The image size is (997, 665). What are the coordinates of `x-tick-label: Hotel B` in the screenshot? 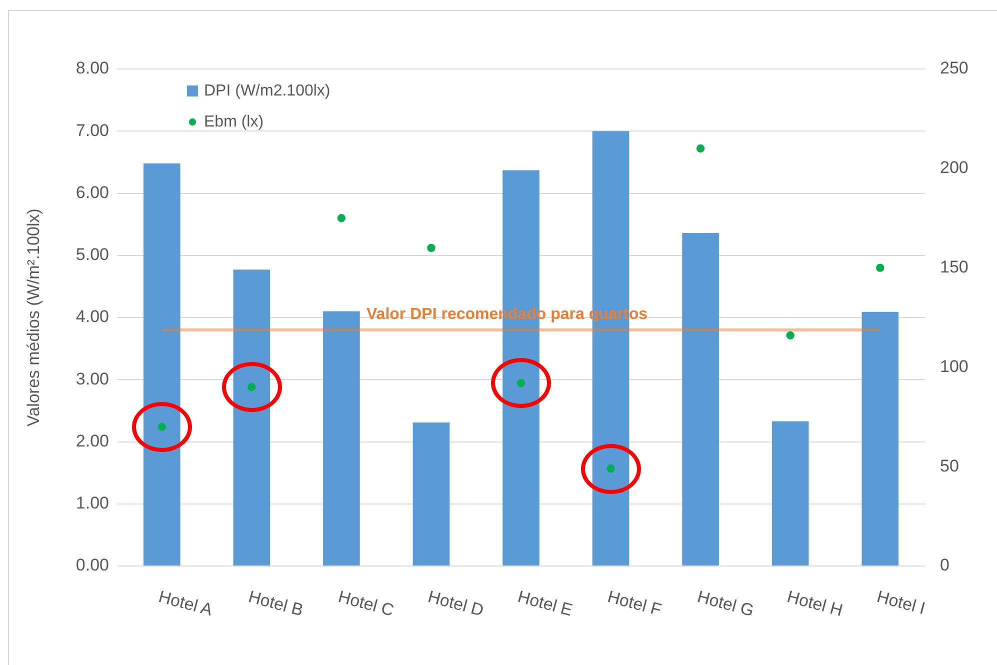 It's located at (276, 603).